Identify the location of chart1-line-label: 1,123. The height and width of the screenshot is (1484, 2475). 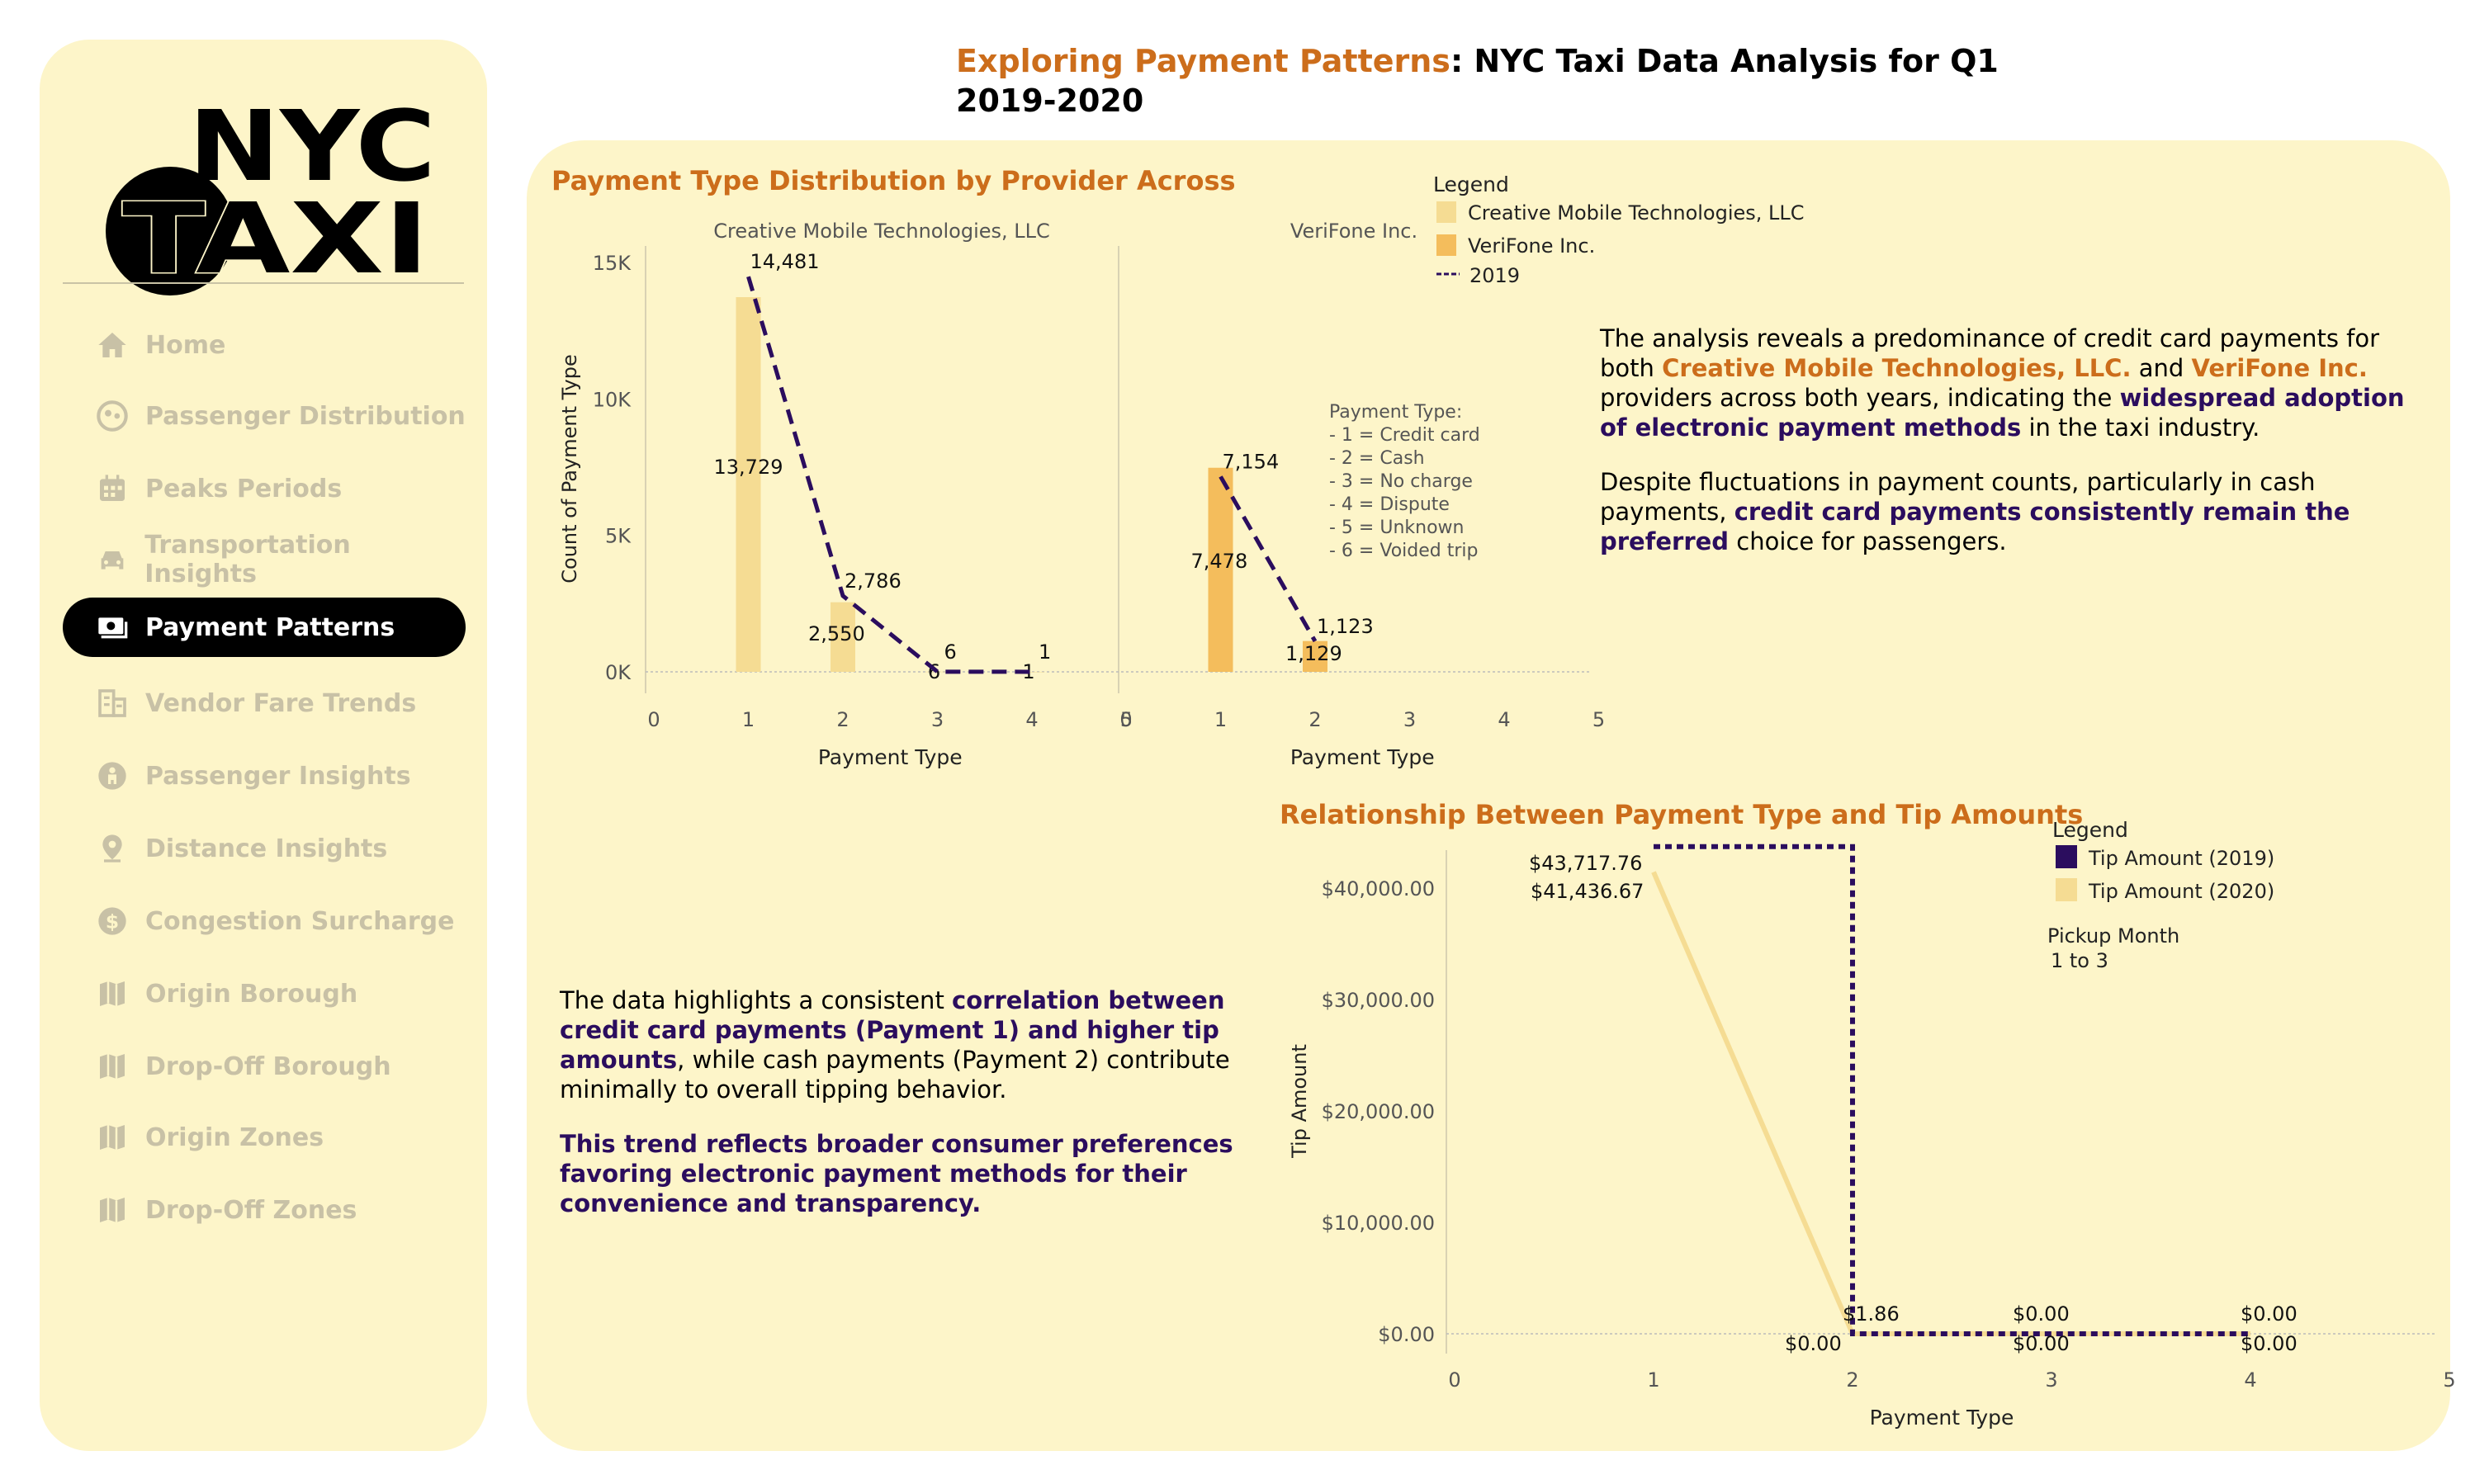
(1345, 626).